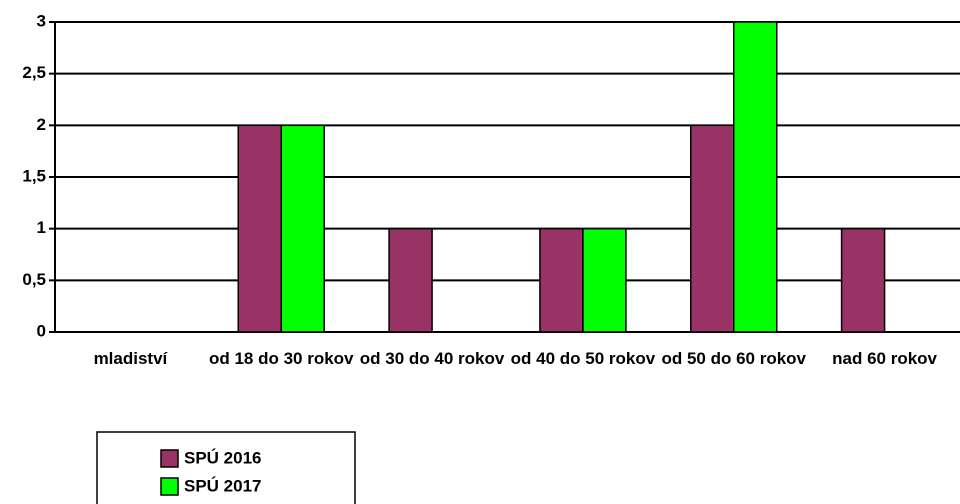 The width and height of the screenshot is (960, 504). What do you see at coordinates (34, 72) in the screenshot?
I see `y-tick-label: 2,5` at bounding box center [34, 72].